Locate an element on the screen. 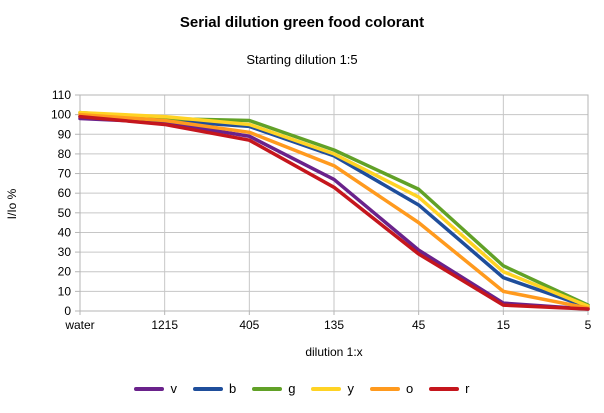  legend-label-o: o is located at coordinates (409, 388).